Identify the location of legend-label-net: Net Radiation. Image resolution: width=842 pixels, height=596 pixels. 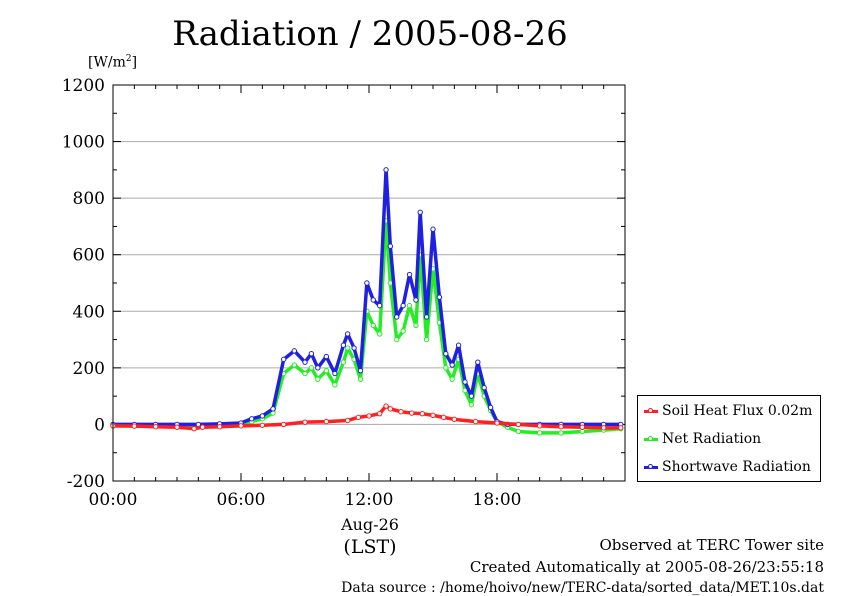
(712, 439).